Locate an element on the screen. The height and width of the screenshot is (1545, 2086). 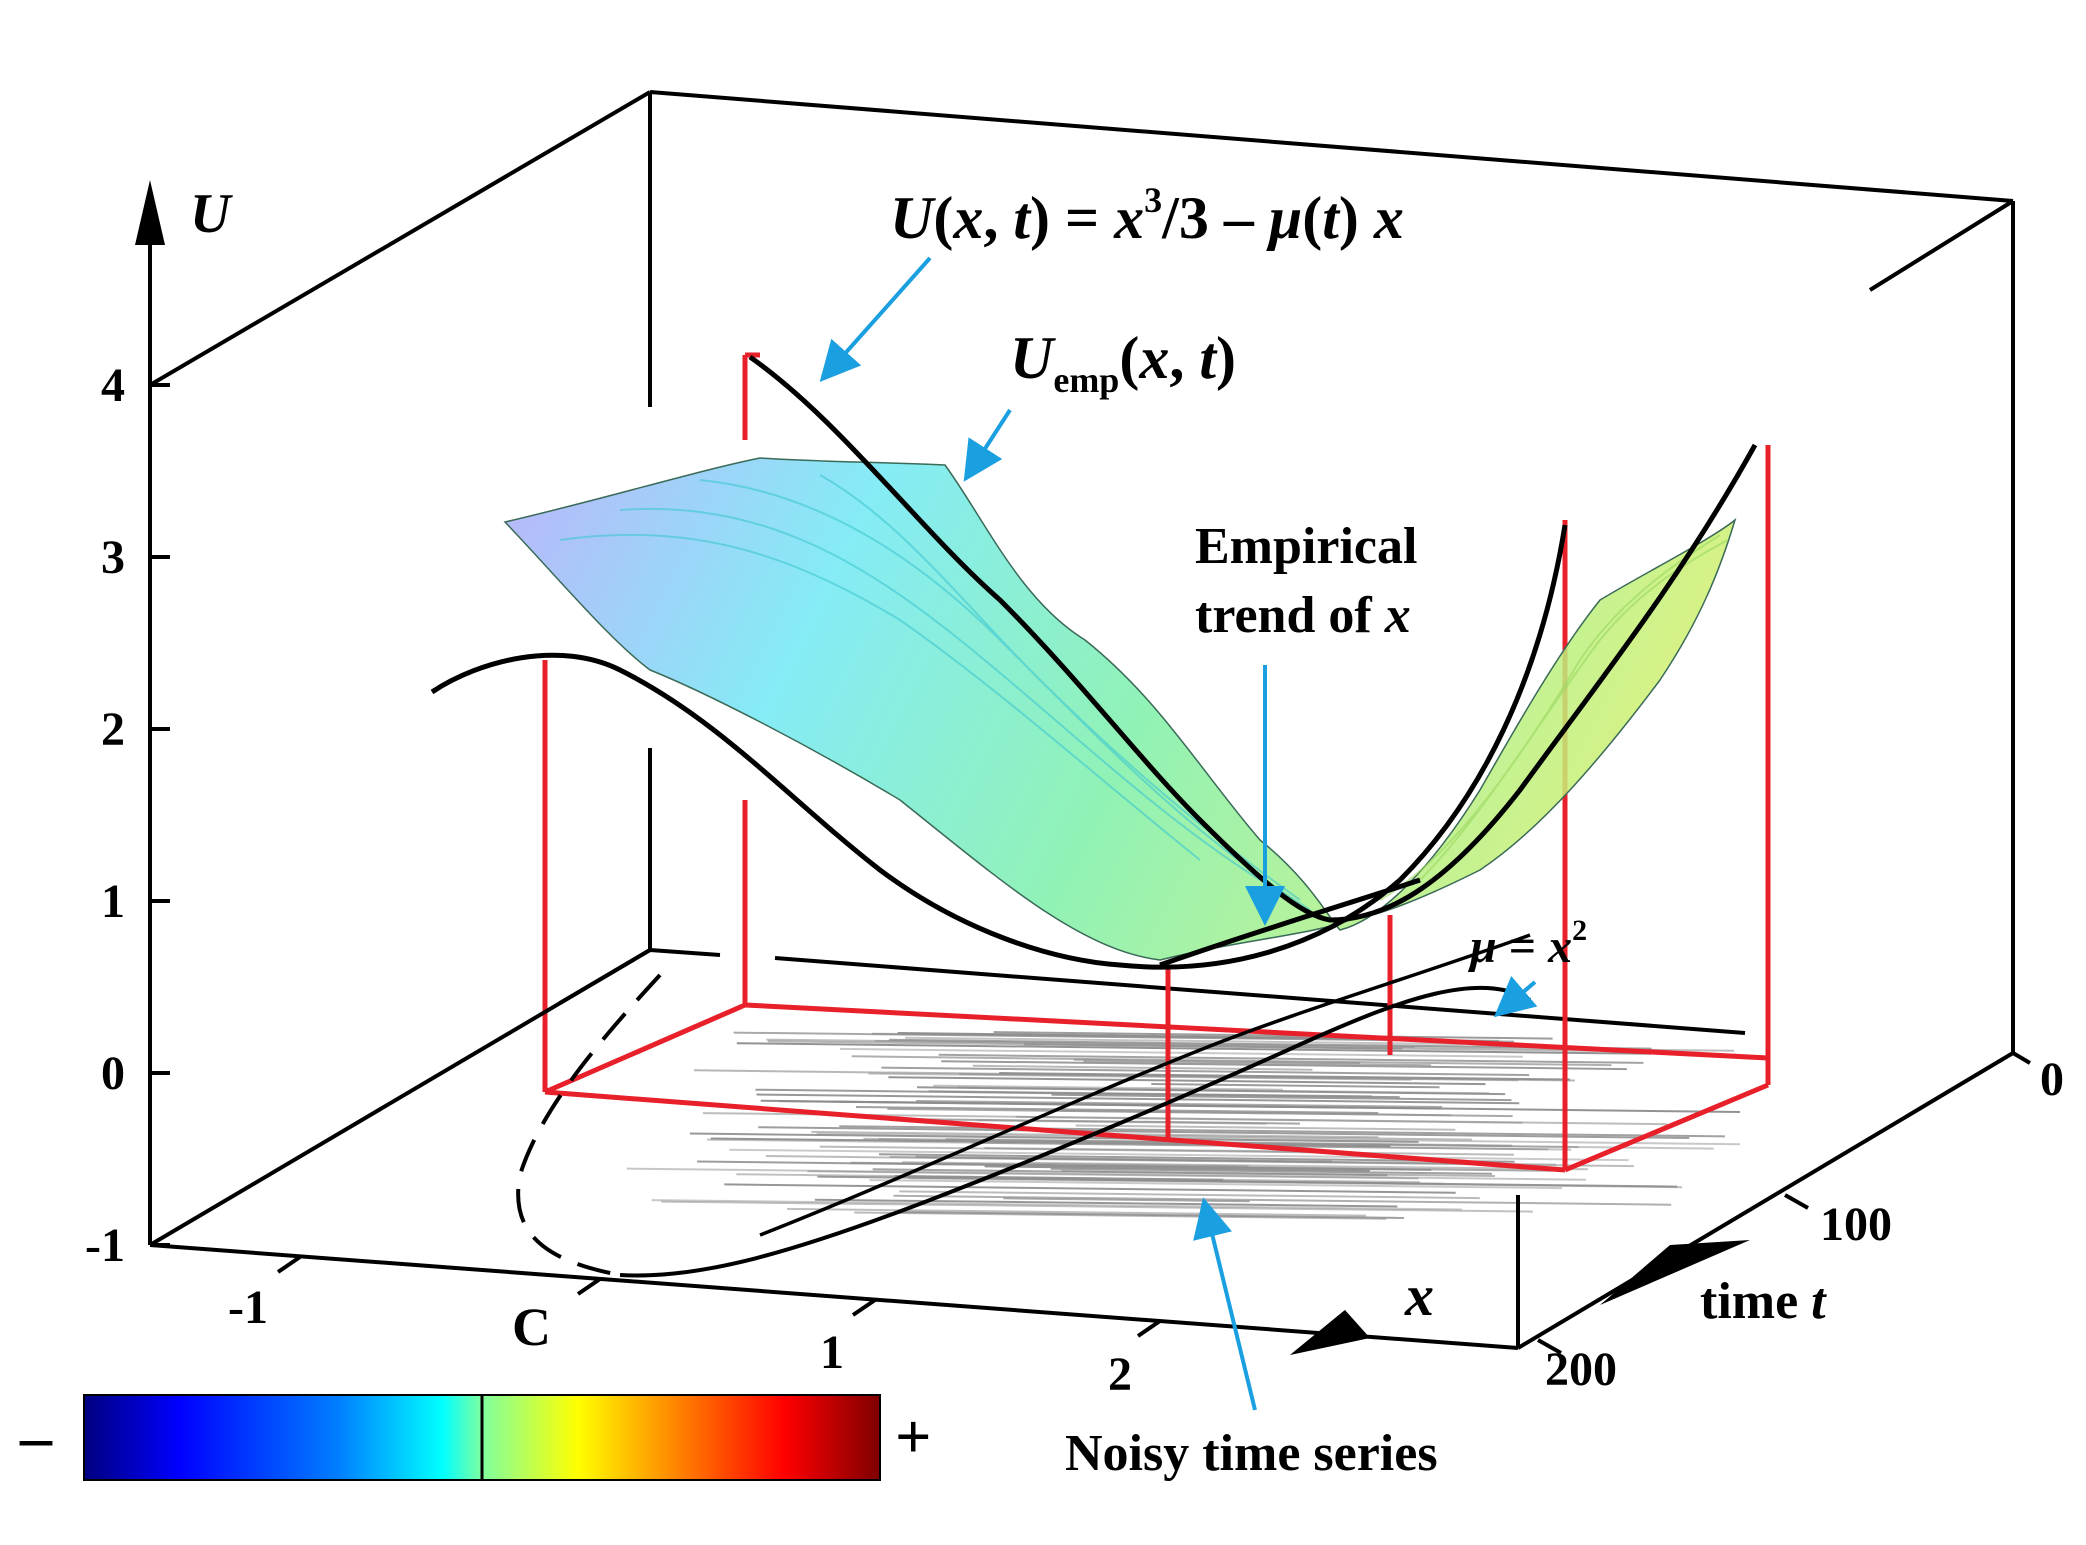
formula-label: U(x, t) = x3/3 – μ(t) x is located at coordinates (1147, 215).